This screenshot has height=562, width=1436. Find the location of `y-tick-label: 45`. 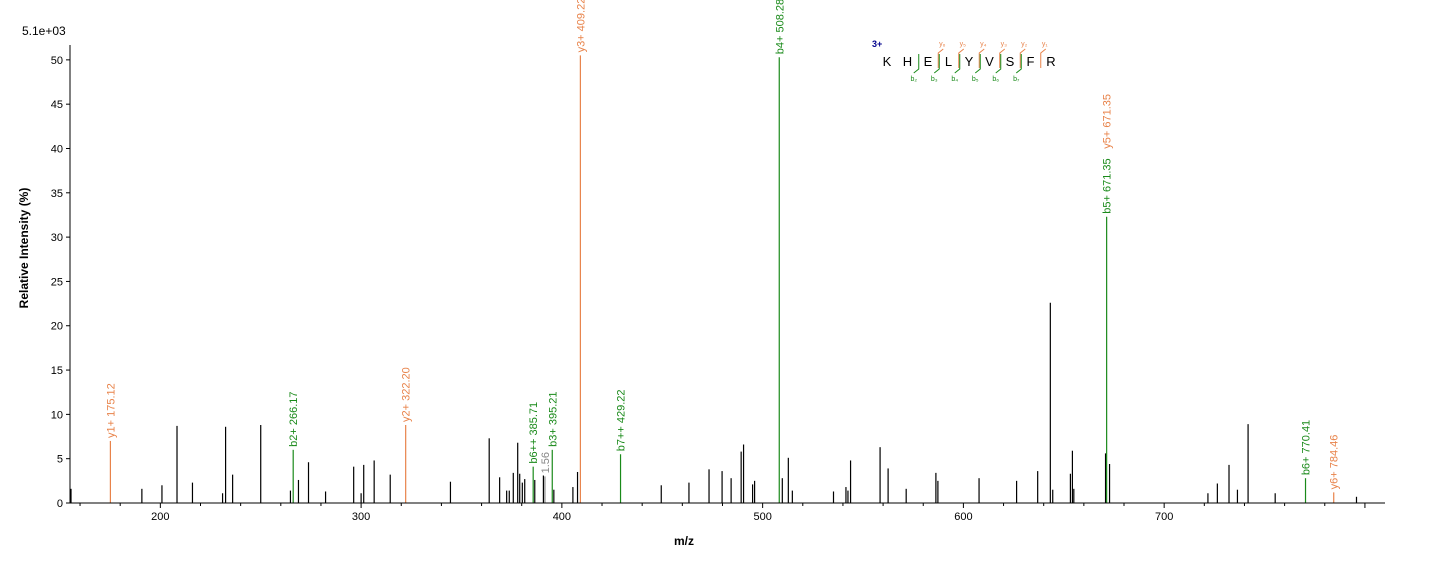

y-tick-label: 45 is located at coordinates (57, 105).